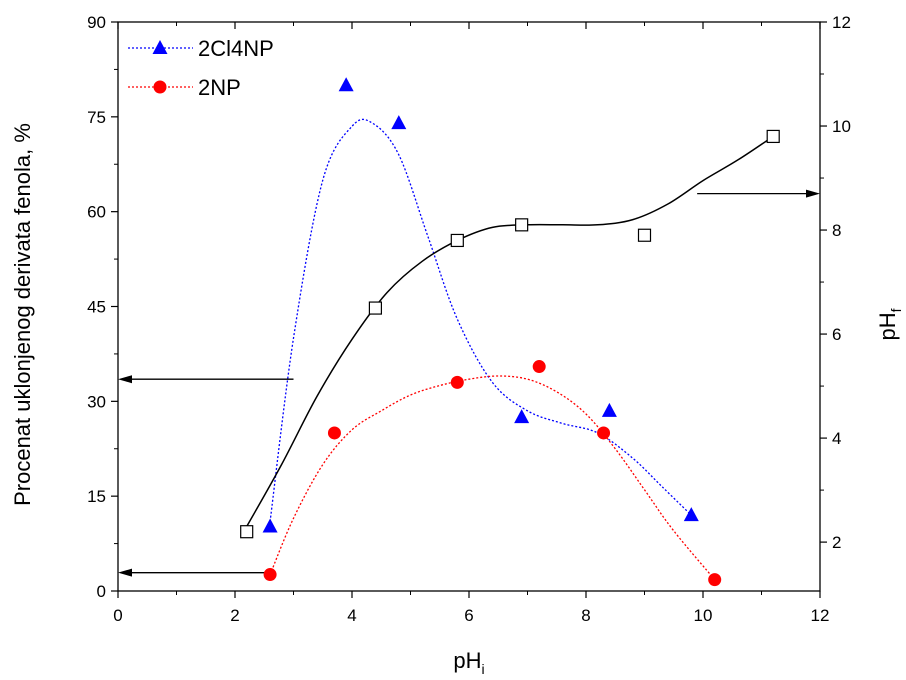 Image resolution: width=906 pixels, height=680 pixels. Describe the element at coordinates (836, 438) in the screenshot. I see `y2-tick-label: 4` at that location.